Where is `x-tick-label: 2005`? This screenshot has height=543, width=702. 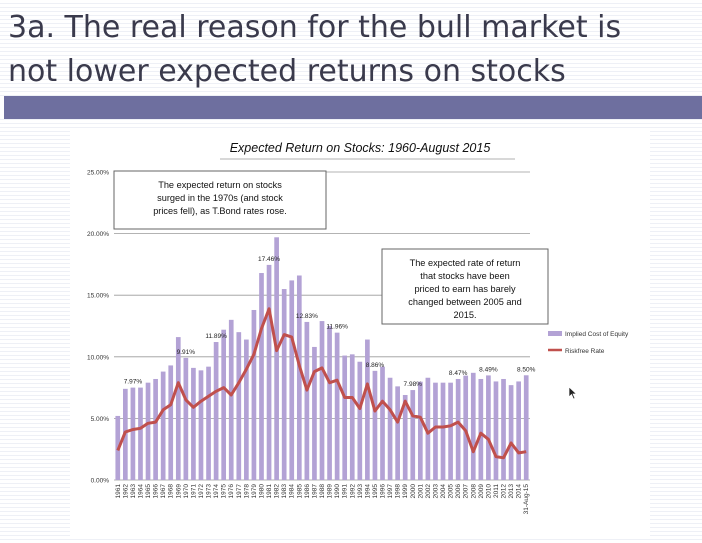
x-tick-label: 2005 is located at coordinates (451, 491).